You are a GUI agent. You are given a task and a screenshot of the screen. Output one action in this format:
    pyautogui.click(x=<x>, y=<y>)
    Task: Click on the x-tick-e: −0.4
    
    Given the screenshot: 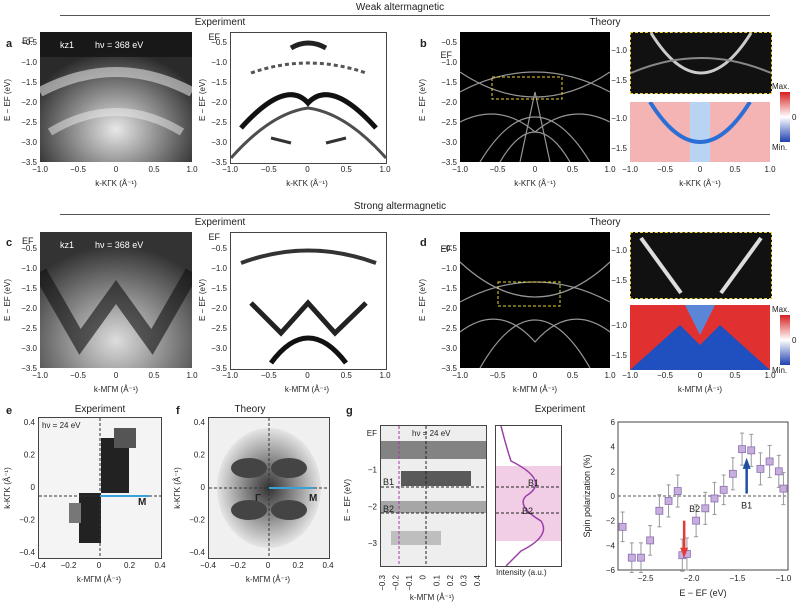 What is the action you would take?
    pyautogui.click(x=38, y=565)
    